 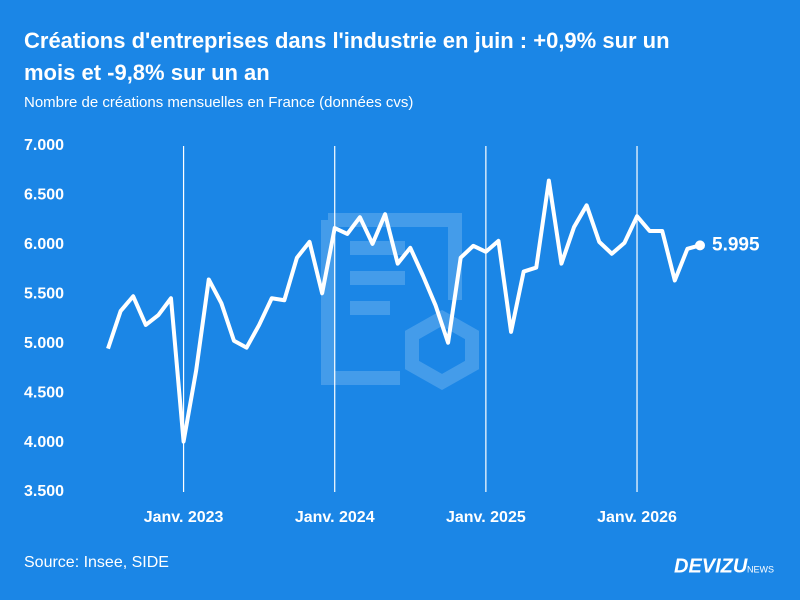 I want to click on x-tick-label: Janv. 2023, so click(x=184, y=517).